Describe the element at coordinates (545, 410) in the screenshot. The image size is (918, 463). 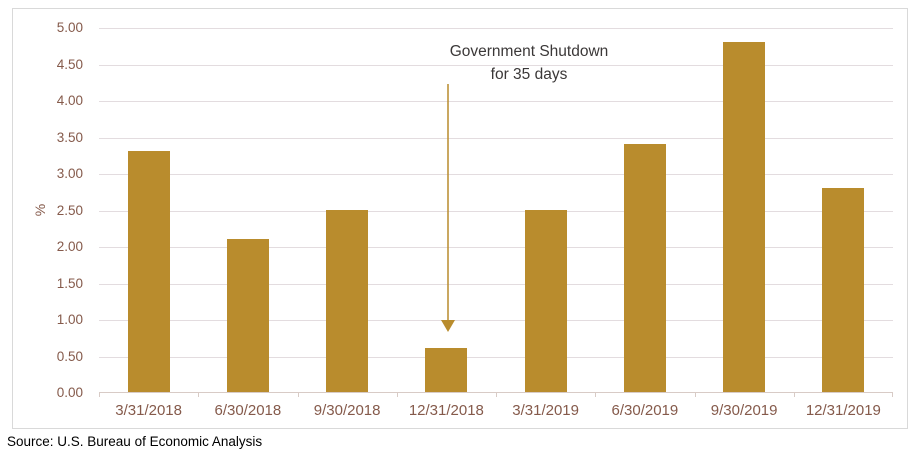
I see `x-axis-label: 3/31/2019` at that location.